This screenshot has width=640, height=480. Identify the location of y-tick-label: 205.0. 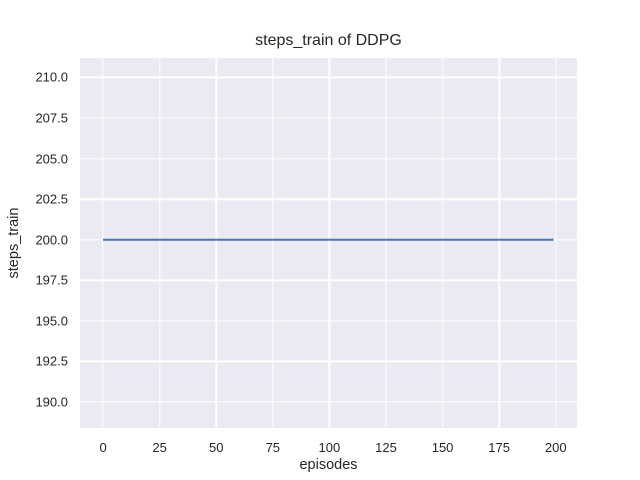
(51, 159).